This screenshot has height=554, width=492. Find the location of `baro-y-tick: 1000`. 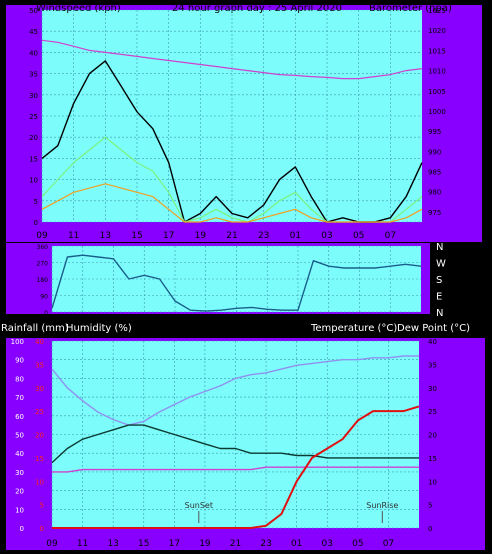

baro-y-tick: 1000 is located at coordinates (437, 112).